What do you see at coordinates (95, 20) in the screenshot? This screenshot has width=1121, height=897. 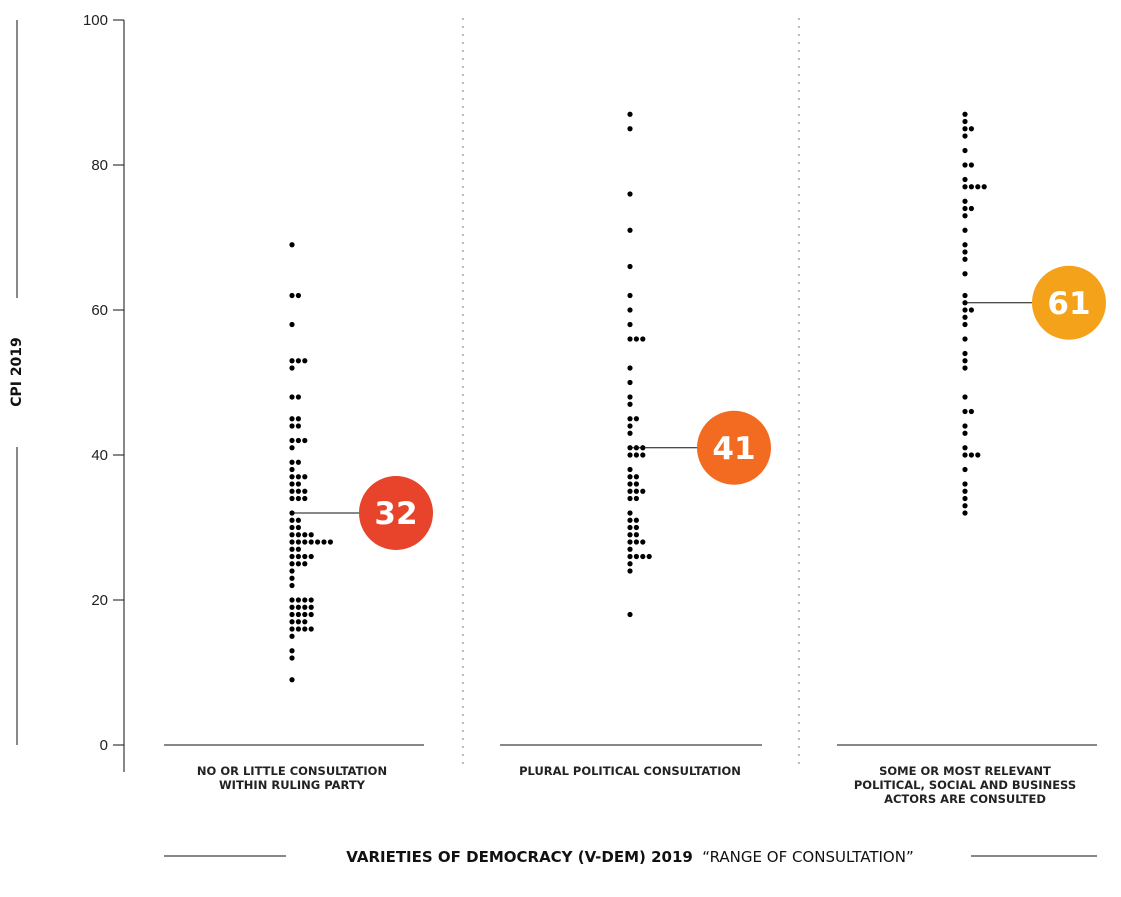 I see `y-tick-label: 100` at bounding box center [95, 20].